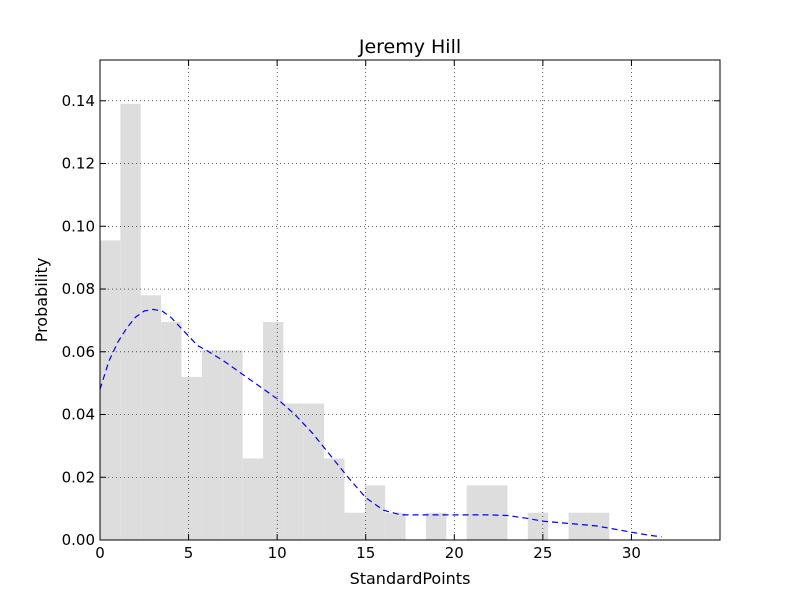 Image resolution: width=800 pixels, height=600 pixels. What do you see at coordinates (78, 226) in the screenshot?
I see `y-tick-label: 0.10` at bounding box center [78, 226].